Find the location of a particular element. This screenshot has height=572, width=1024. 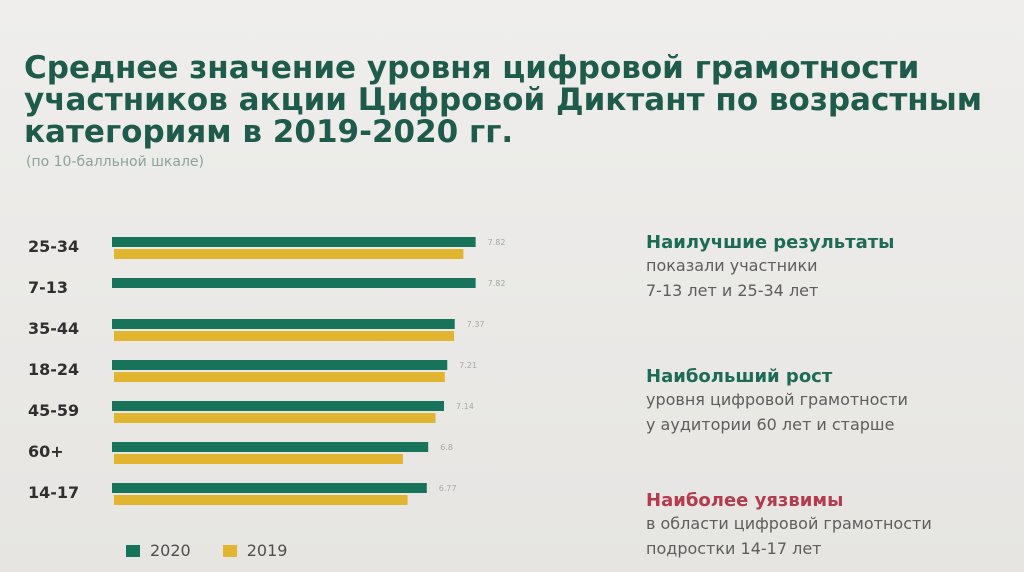

chart-subtitle: (по 10-балльной шкале) is located at coordinates (115, 162).